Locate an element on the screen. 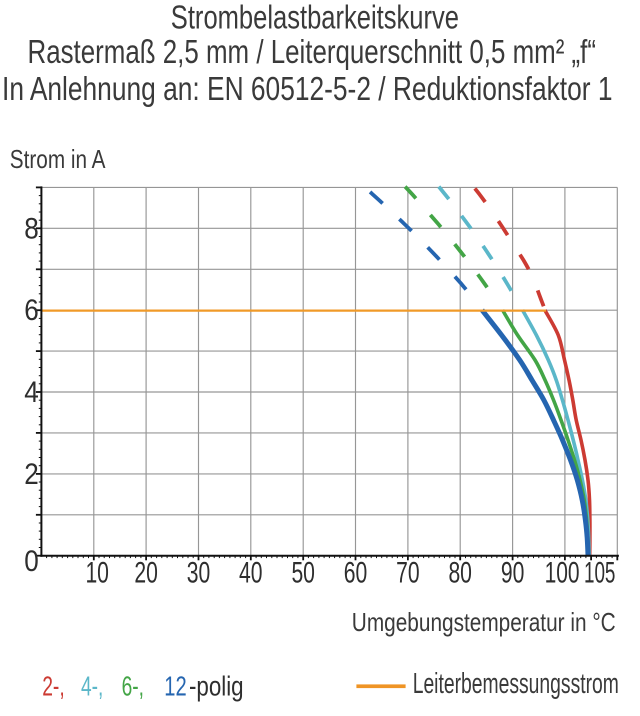 Image resolution: width=640 pixels, height=716 pixels. svg-text: 30 is located at coordinates (199, 572).